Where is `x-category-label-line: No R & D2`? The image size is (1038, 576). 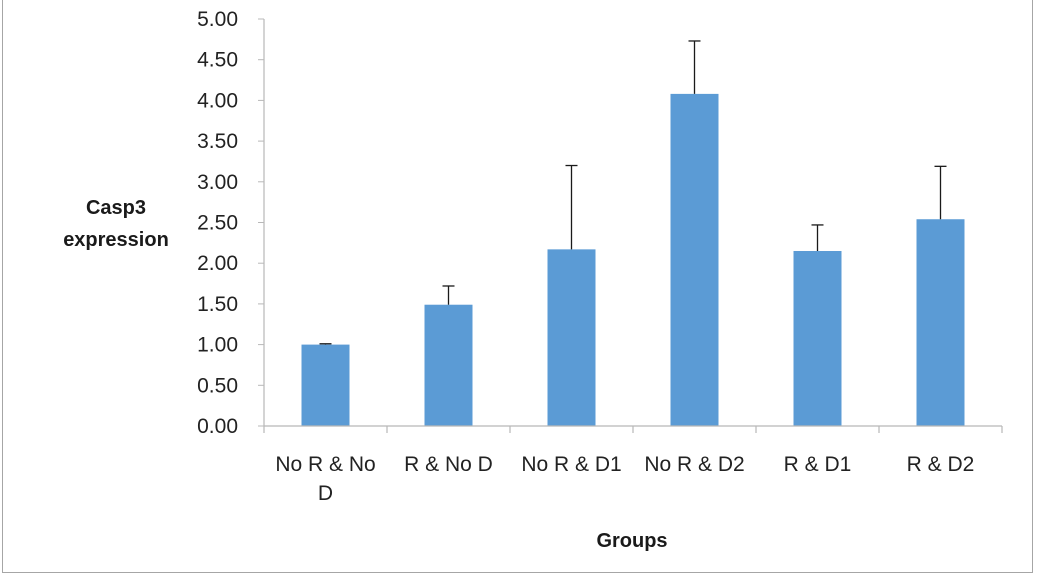
x-category-label-line: No R & D2 is located at coordinates (694, 464).